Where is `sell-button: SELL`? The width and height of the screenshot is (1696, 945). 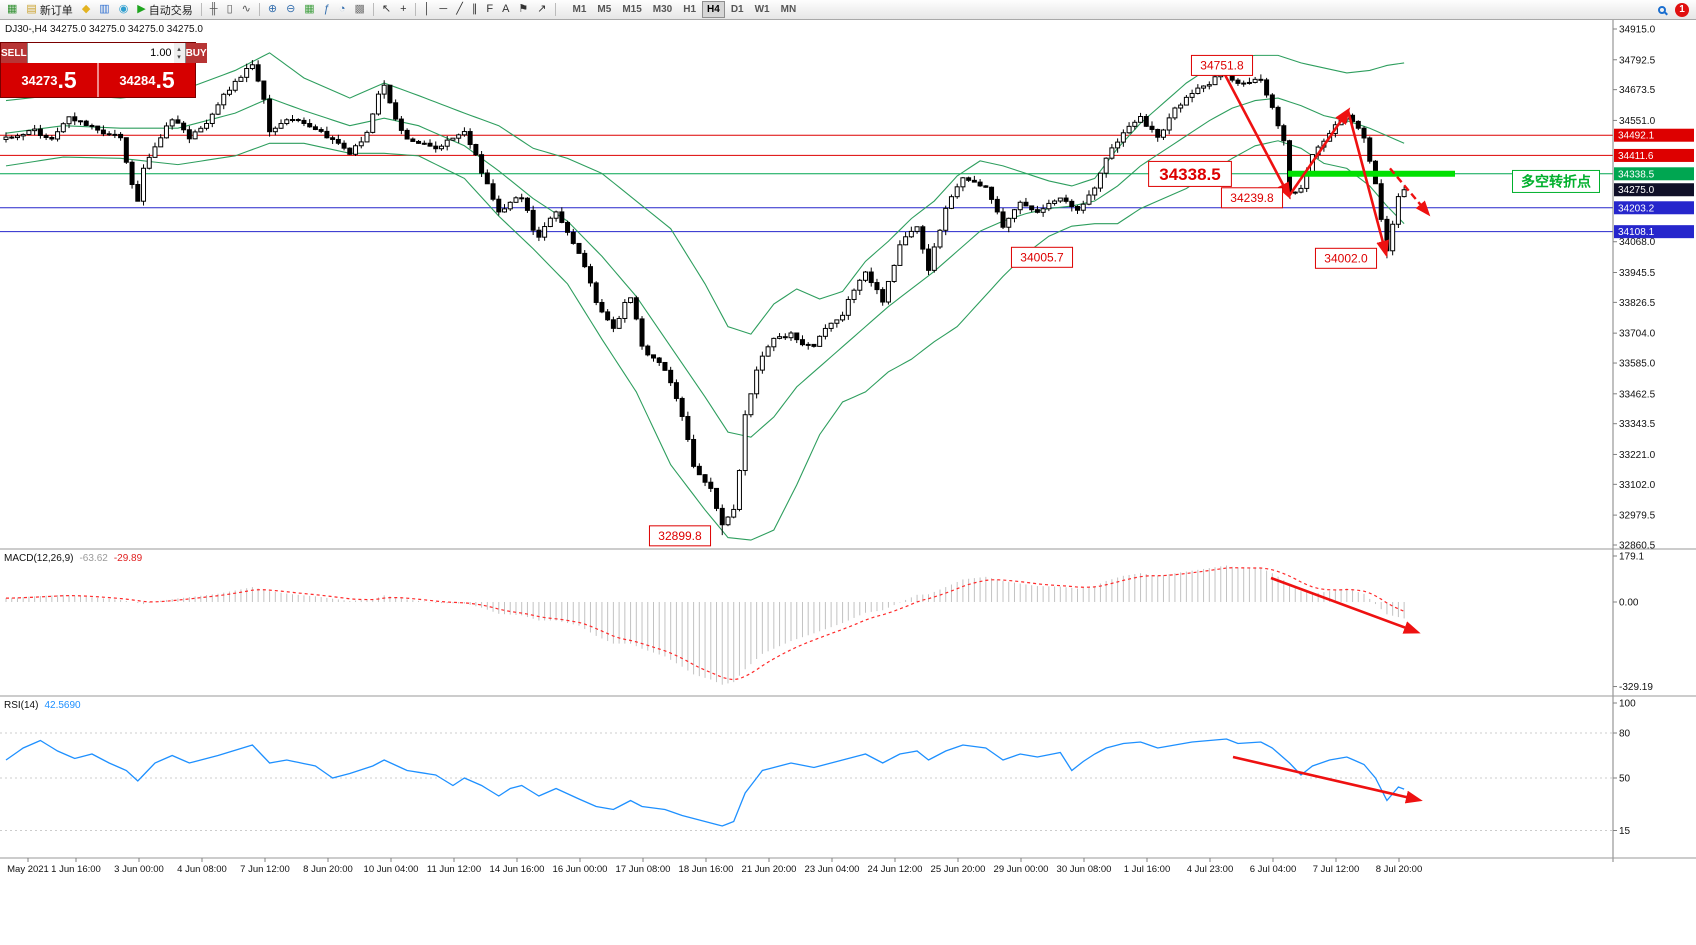
sell-button: SELL is located at coordinates (14, 53).